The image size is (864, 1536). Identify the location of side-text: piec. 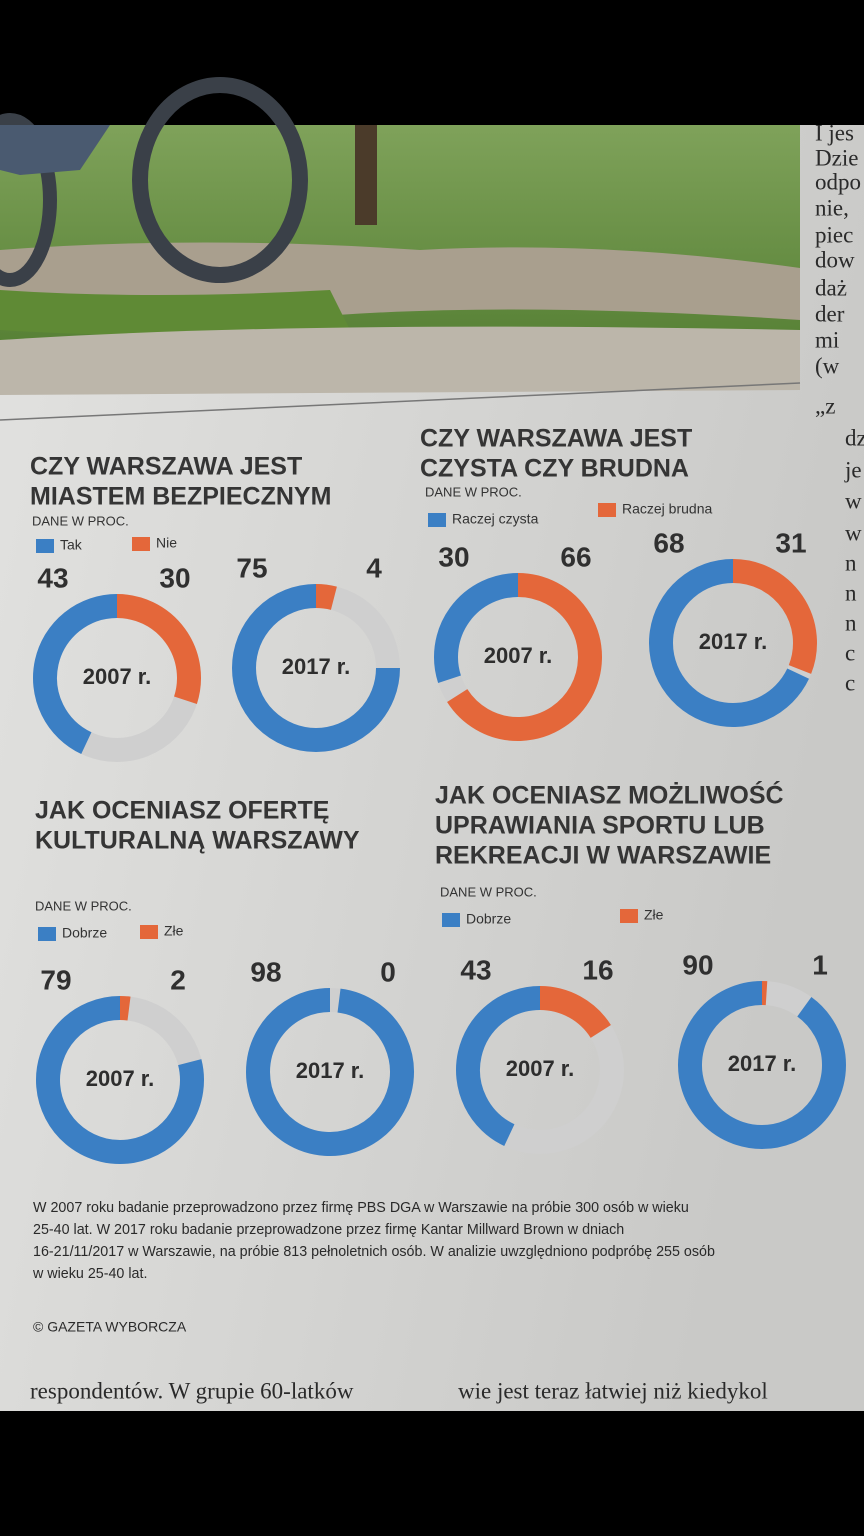
(834, 234).